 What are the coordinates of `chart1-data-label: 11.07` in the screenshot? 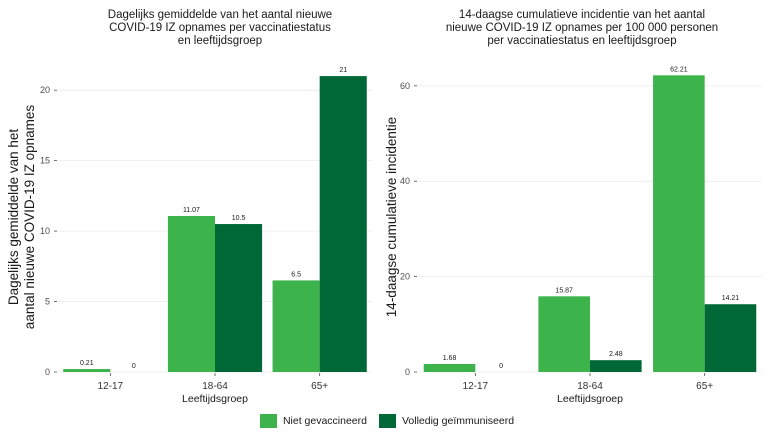 It's located at (191, 210).